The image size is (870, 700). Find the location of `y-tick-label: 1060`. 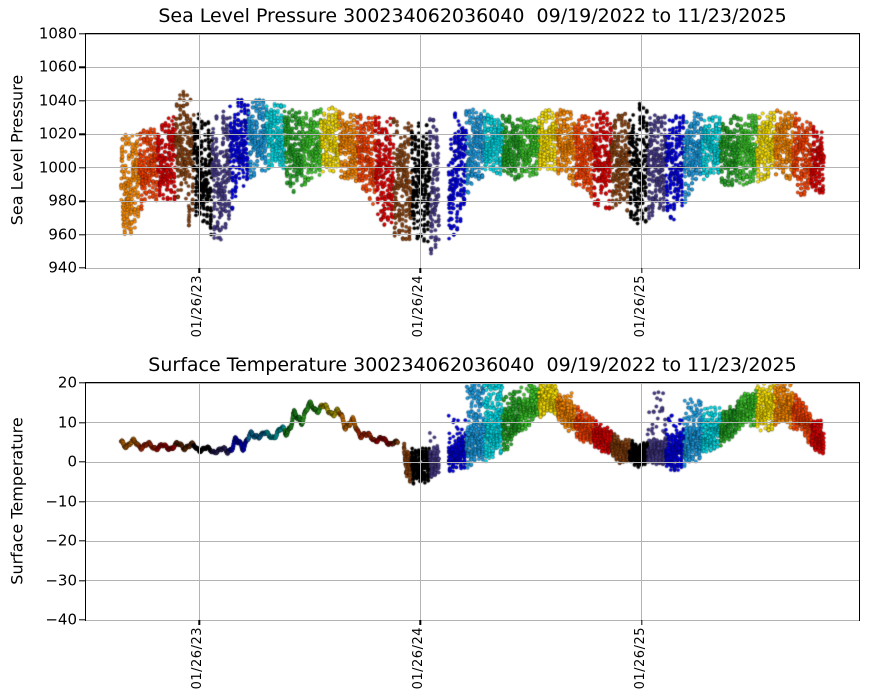

y-tick-label: 1060 is located at coordinates (57, 66).